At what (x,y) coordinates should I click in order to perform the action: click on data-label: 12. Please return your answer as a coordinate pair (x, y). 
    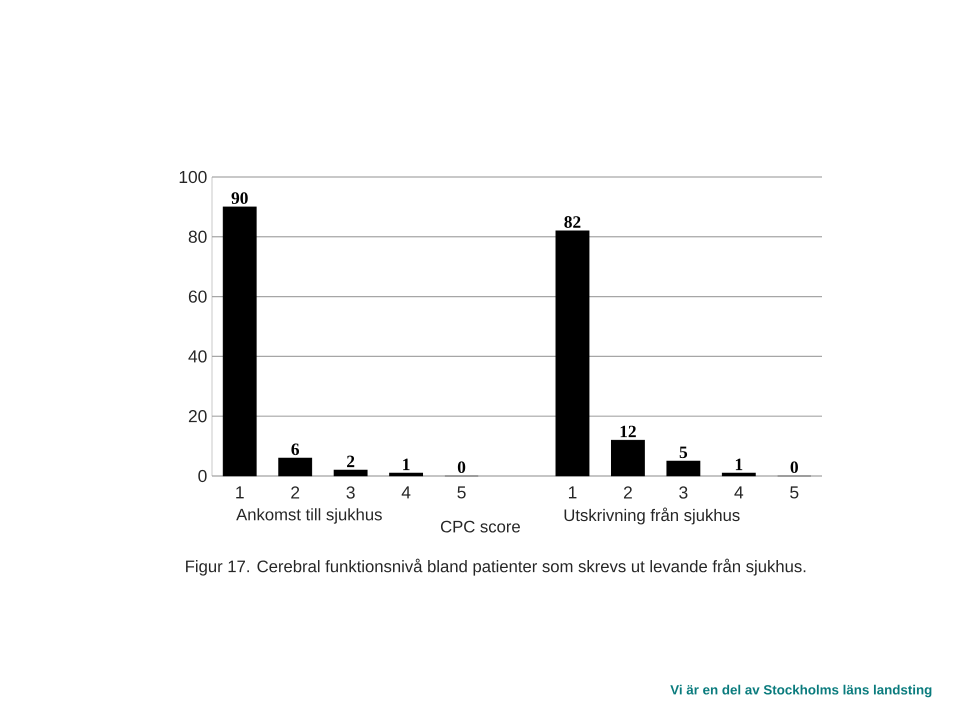
    Looking at the image, I should click on (628, 432).